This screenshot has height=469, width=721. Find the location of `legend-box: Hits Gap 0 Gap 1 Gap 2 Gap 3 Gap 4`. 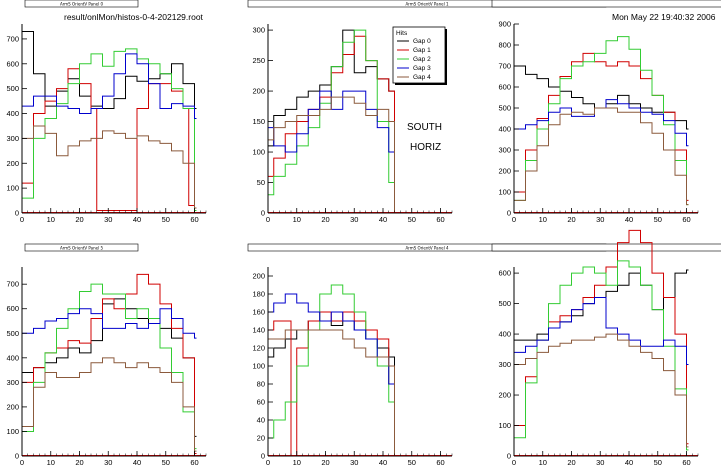

legend-box: Hits Gap 0 Gap 1 Gap 2 Gap 3 Gap 4 is located at coordinates (419, 55).